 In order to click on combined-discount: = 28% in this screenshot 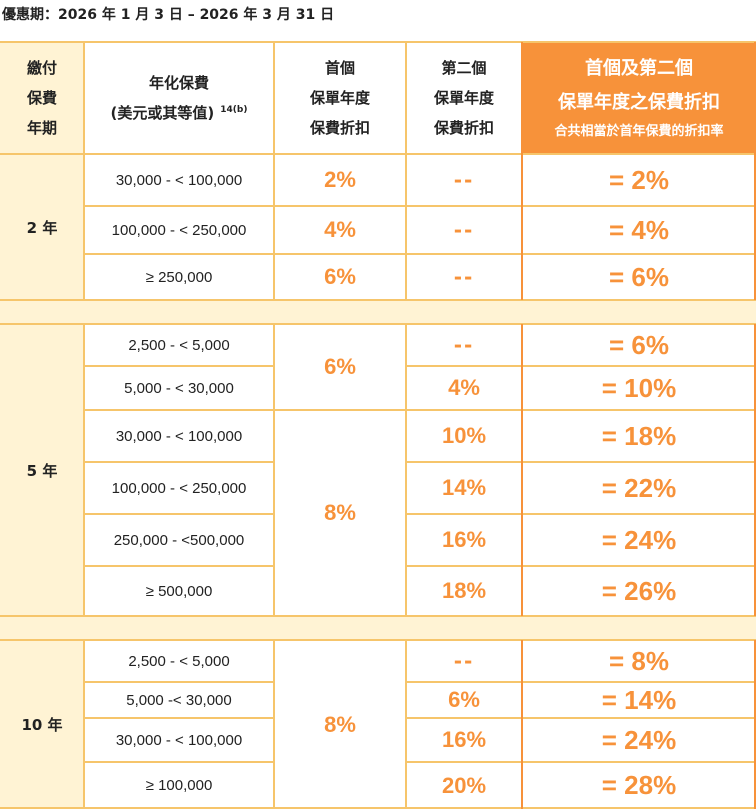, I will do `click(639, 785)`.